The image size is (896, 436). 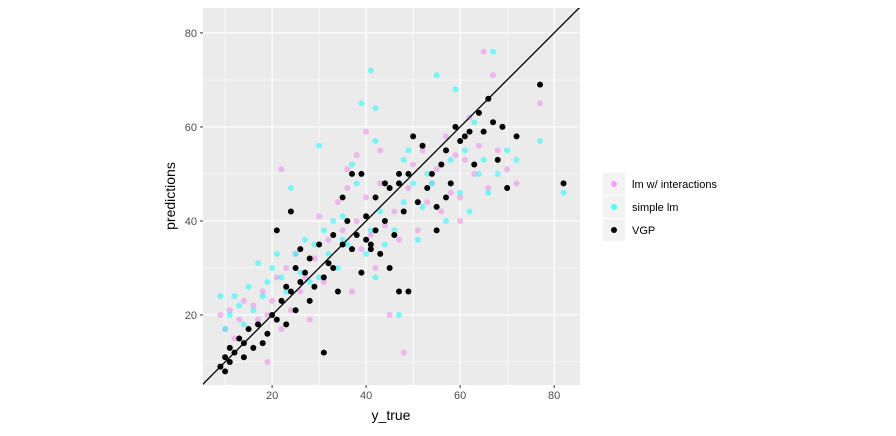 What do you see at coordinates (272, 396) in the screenshot?
I see `x-tick-label: 20` at bounding box center [272, 396].